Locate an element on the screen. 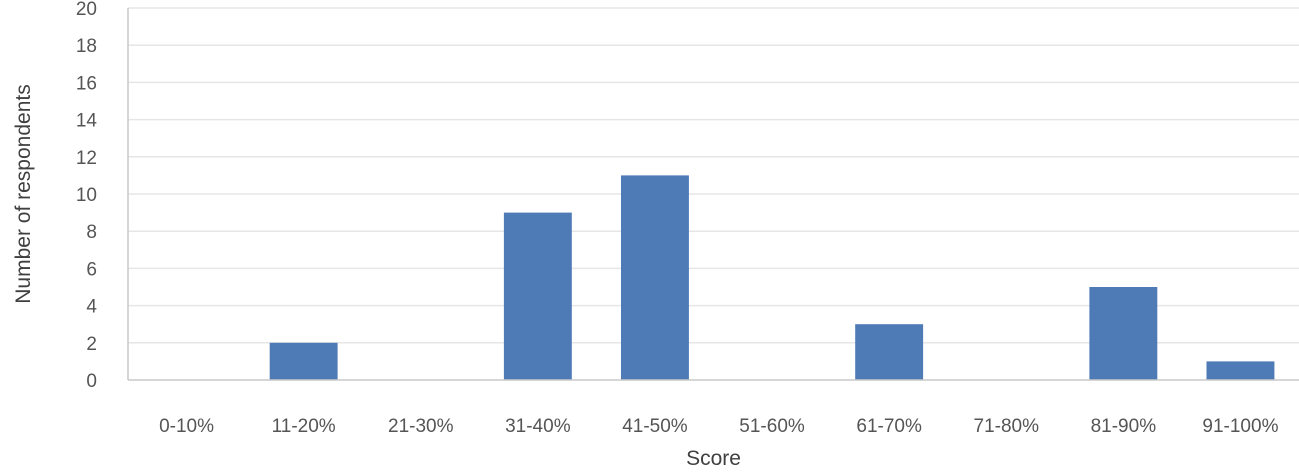 The width and height of the screenshot is (1299, 476). x-tick-label: 41-50% is located at coordinates (655, 426).